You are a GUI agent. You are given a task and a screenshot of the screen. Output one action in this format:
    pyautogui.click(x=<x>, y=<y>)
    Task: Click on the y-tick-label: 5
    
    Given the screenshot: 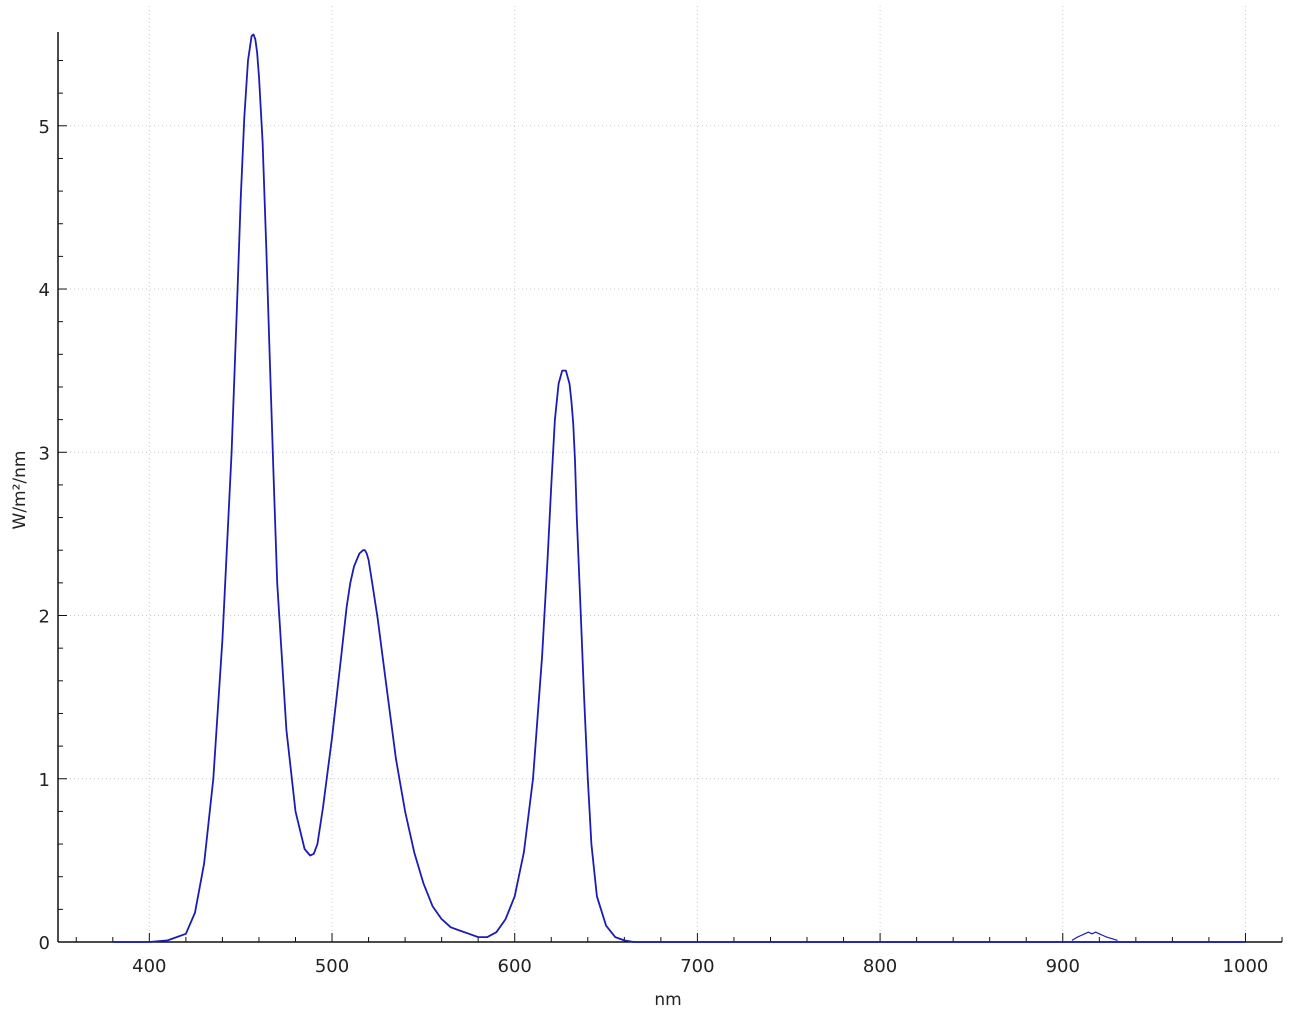 What is the action you would take?
    pyautogui.click(x=44, y=127)
    